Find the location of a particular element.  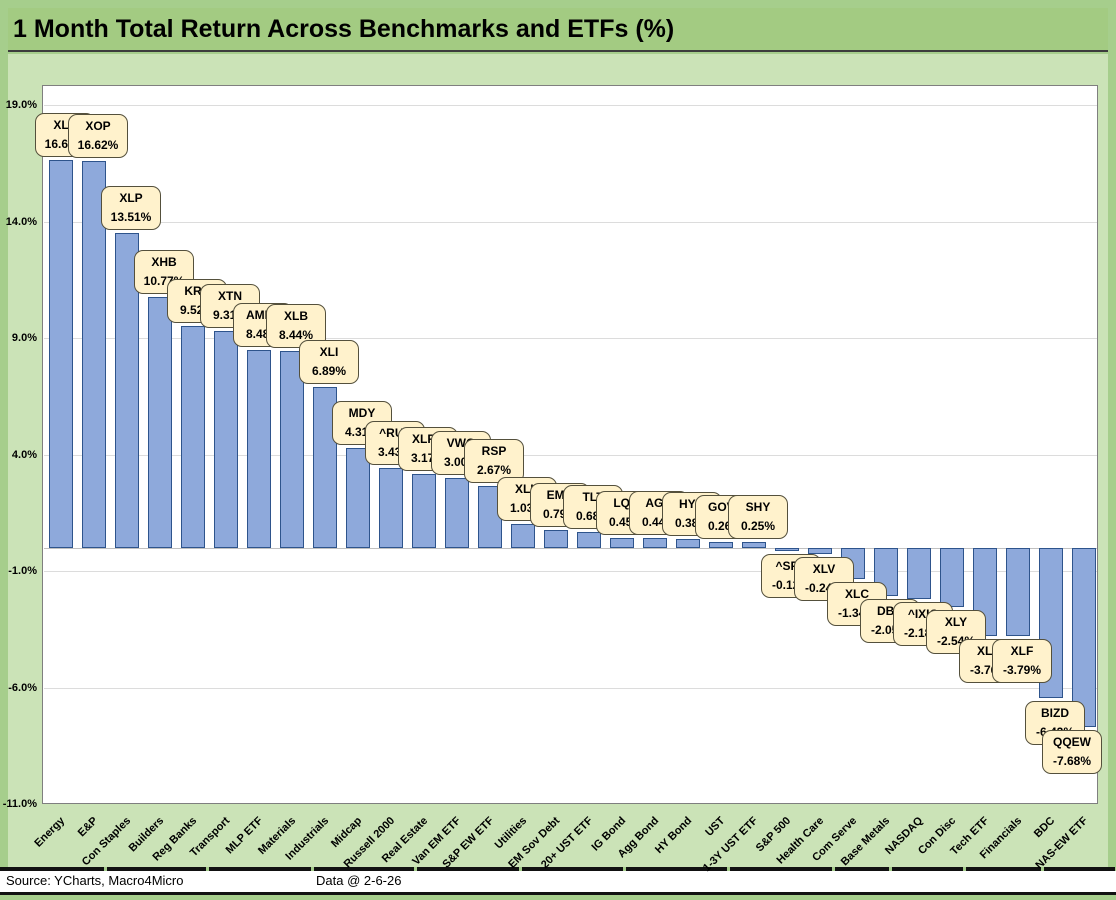

data-label-value: 16.62% is located at coordinates (98, 144).